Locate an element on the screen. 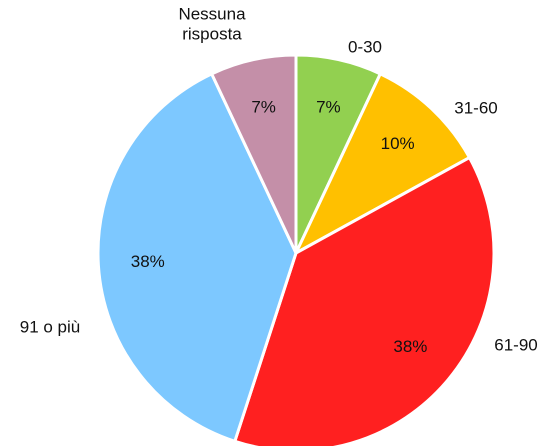  category-label-line: 61-90 is located at coordinates (515, 344).